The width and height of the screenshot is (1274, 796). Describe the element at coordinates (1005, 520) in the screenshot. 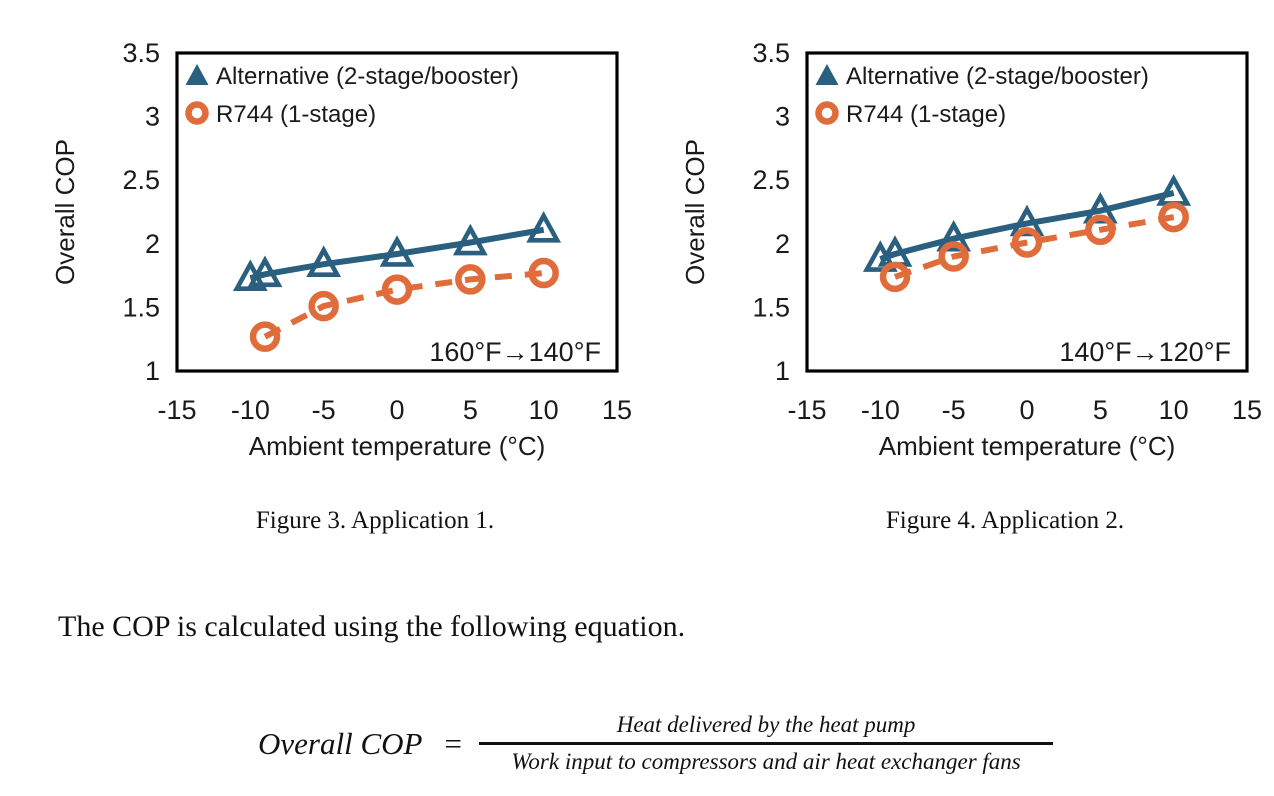

I see `figure-4-caption: Figure 4. Application 2.` at that location.